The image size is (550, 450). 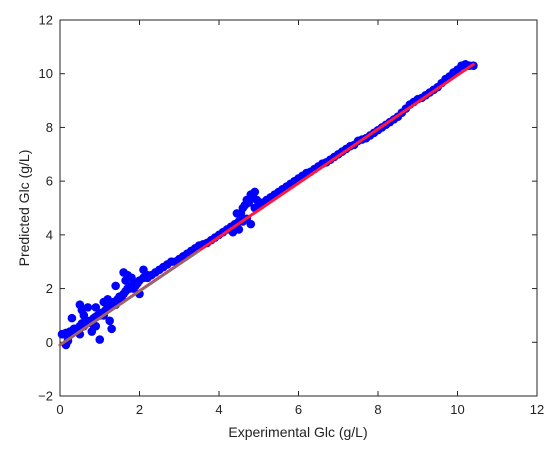 I want to click on y-tick-label: 4, so click(x=49, y=234).